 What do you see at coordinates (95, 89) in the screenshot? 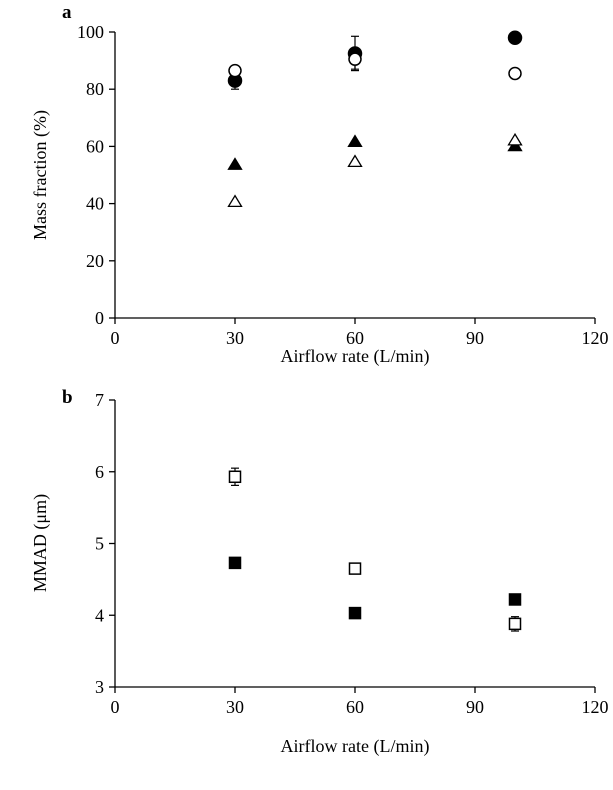
I see `y-tick-label: 80` at bounding box center [95, 89].